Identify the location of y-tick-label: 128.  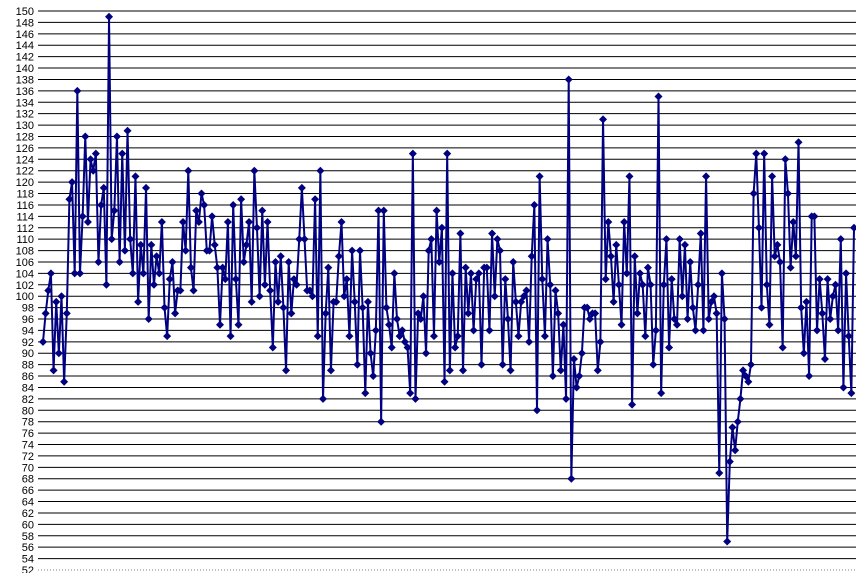
(25, 137).